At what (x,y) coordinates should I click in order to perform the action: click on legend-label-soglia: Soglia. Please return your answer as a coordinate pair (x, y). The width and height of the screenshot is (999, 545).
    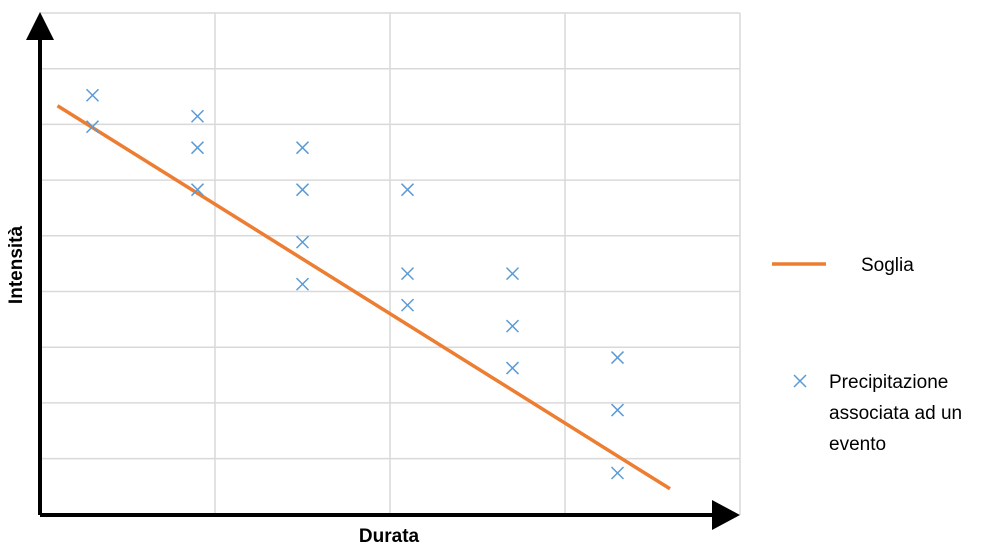
    Looking at the image, I should click on (887, 265).